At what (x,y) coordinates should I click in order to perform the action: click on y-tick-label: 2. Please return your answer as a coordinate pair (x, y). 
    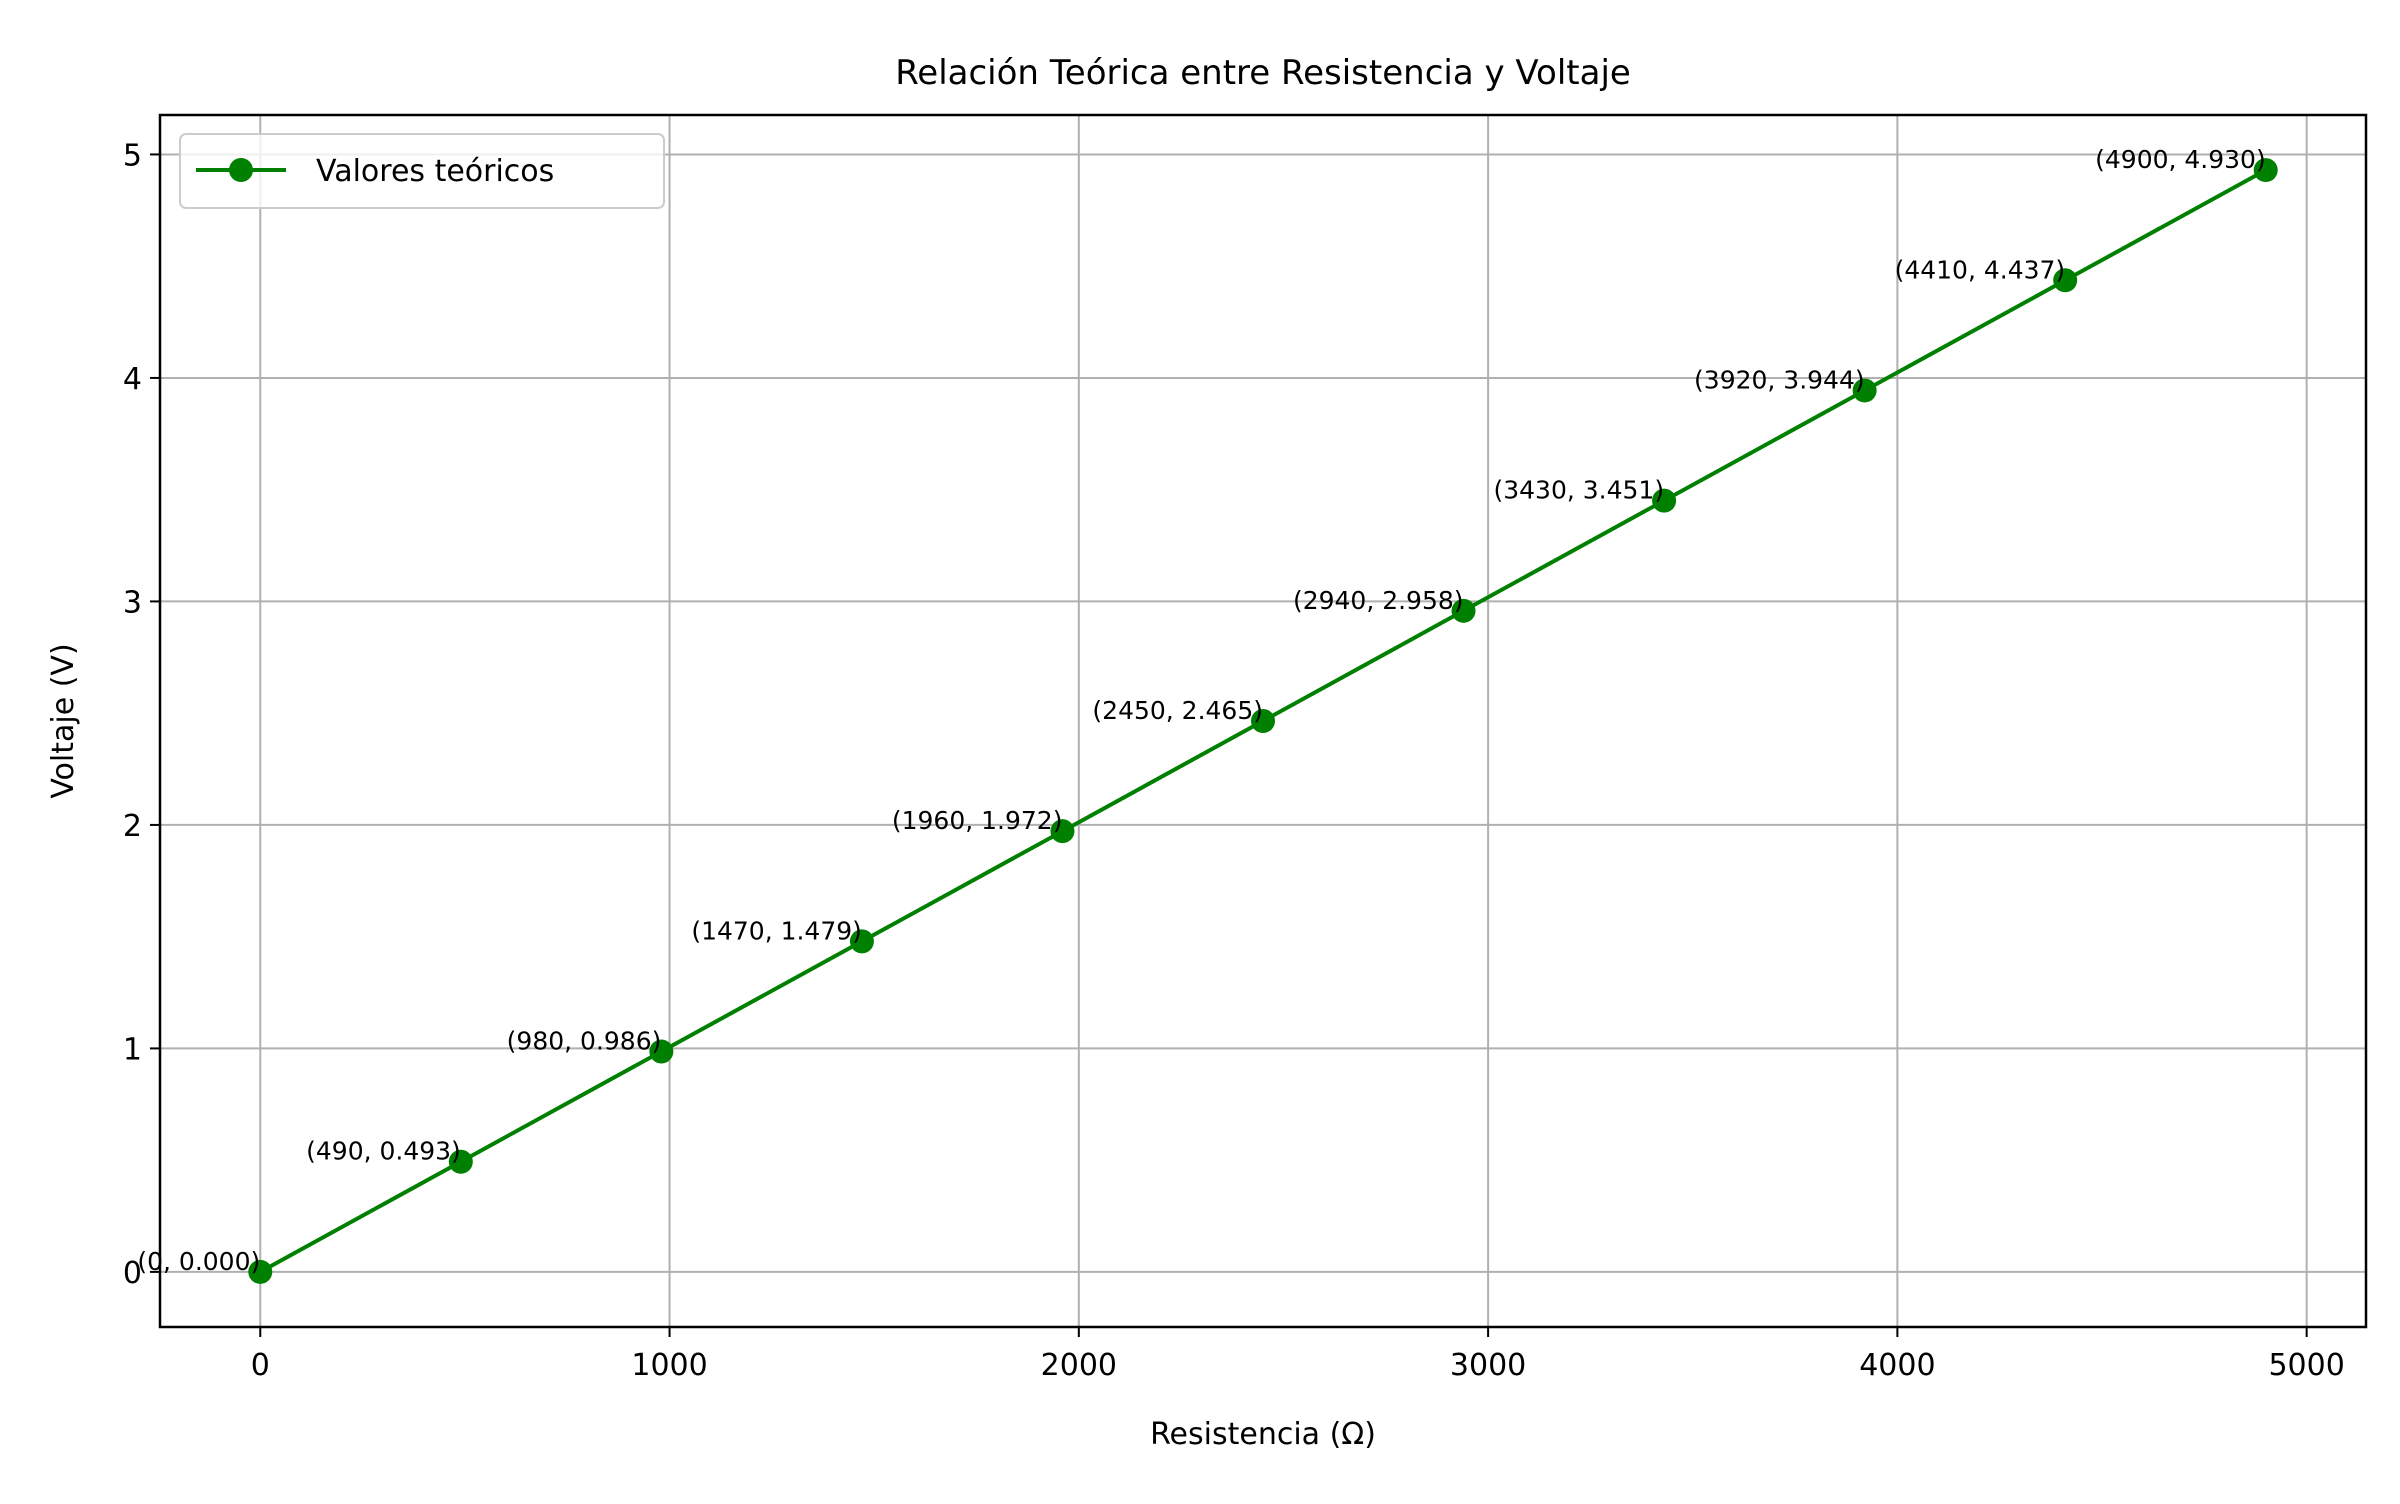
    Looking at the image, I should click on (132, 826).